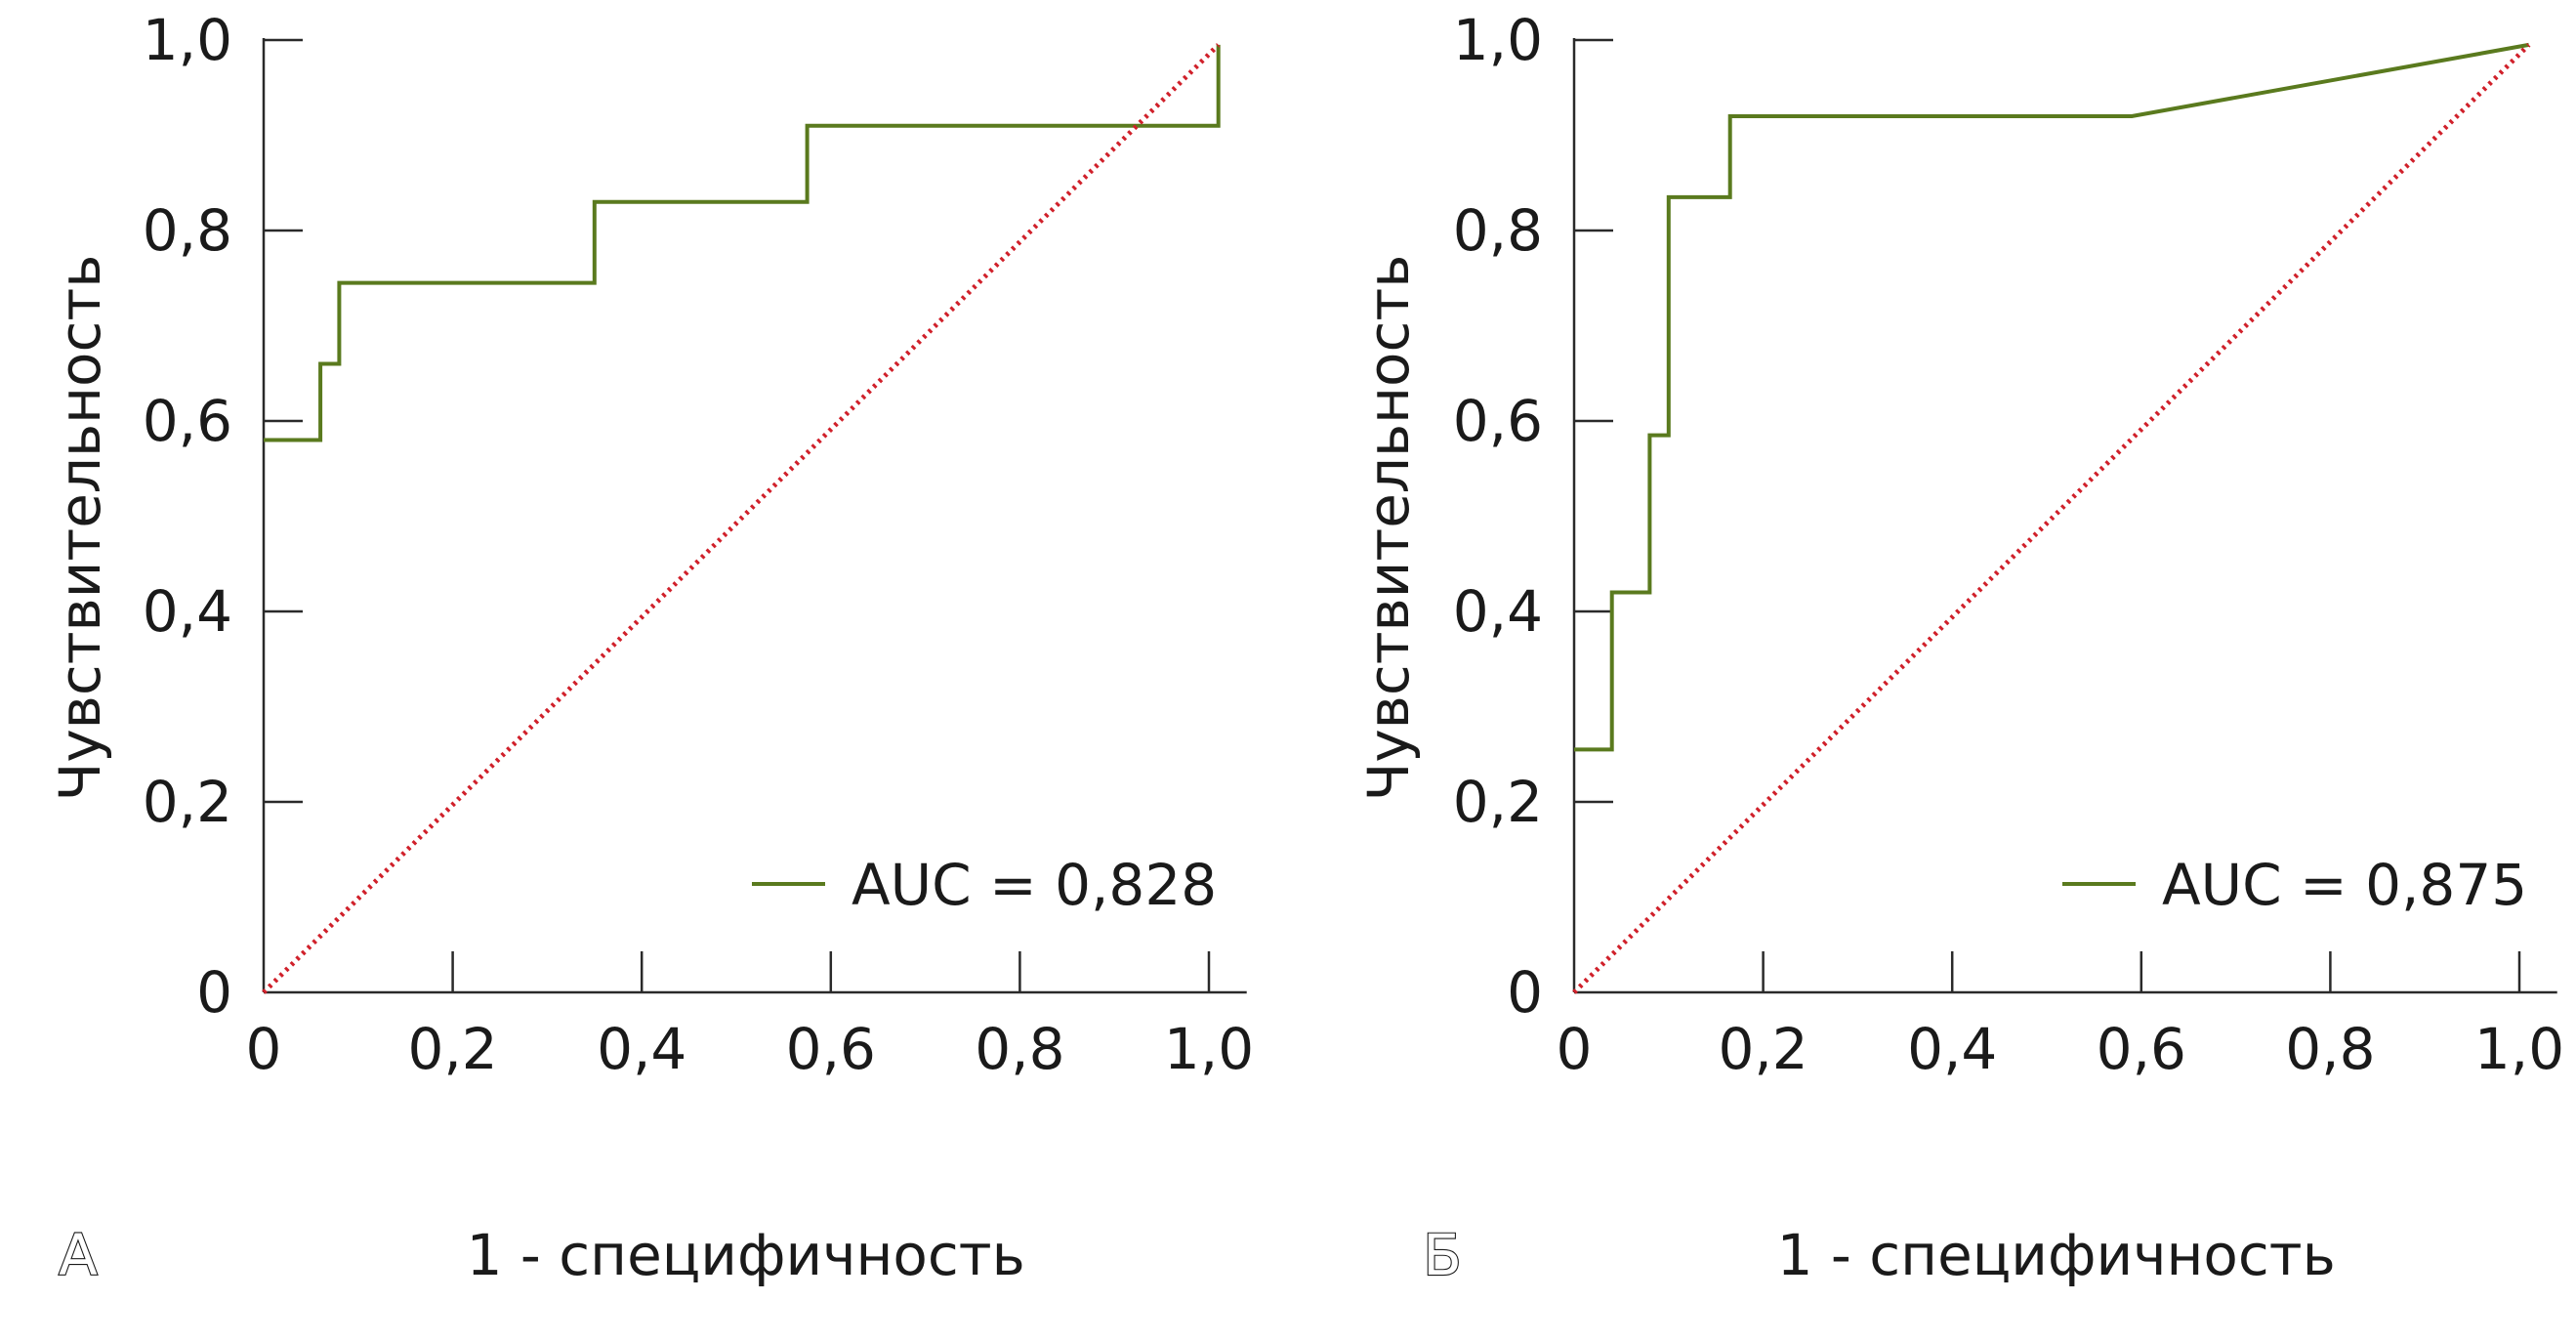  What do you see at coordinates (742, 243) in the screenshot?
I see `roc-curve` at bounding box center [742, 243].